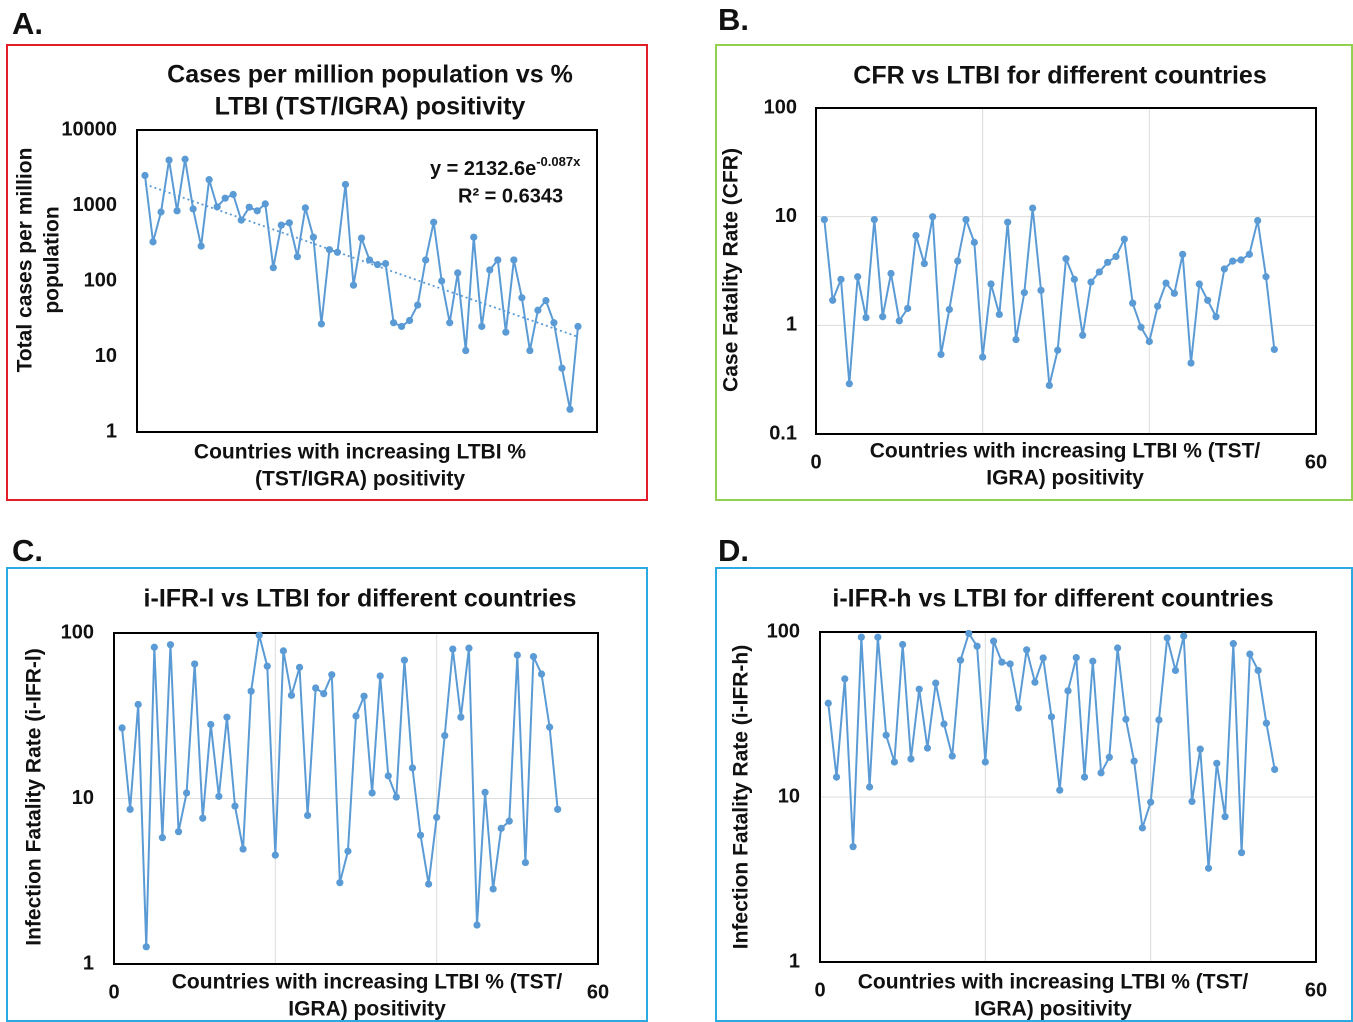  I want to click on equation-exponent: -0.087x, so click(558, 161).